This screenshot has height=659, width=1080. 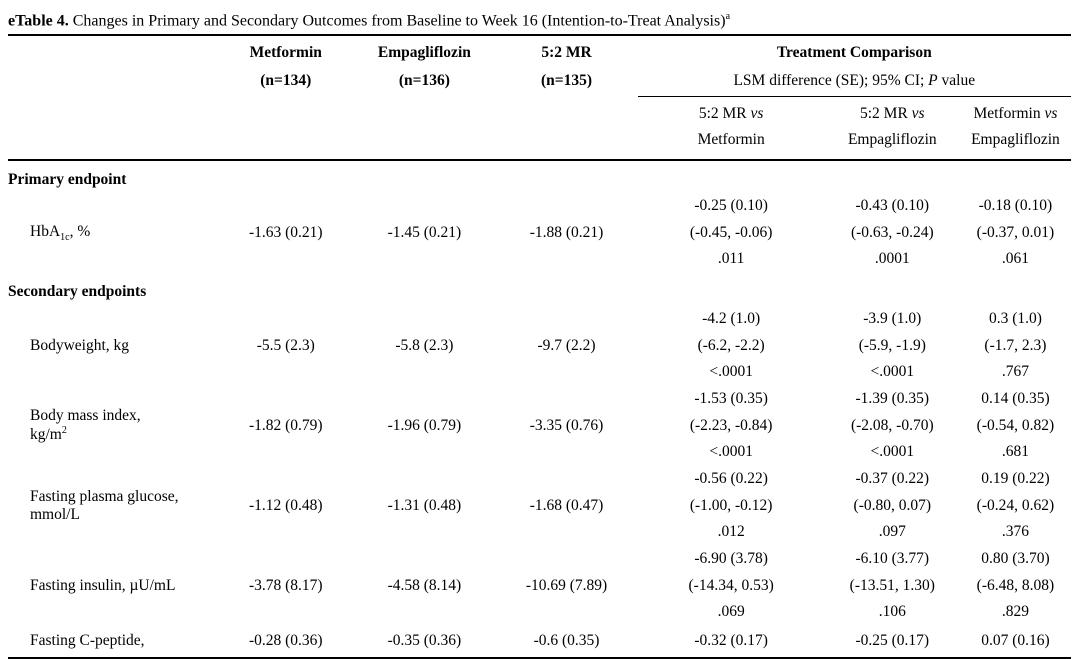 I want to click on subcolumn-metformin-vs-empagliflozin: Metformin vs Empagliflozin, so click(x=1015, y=128).